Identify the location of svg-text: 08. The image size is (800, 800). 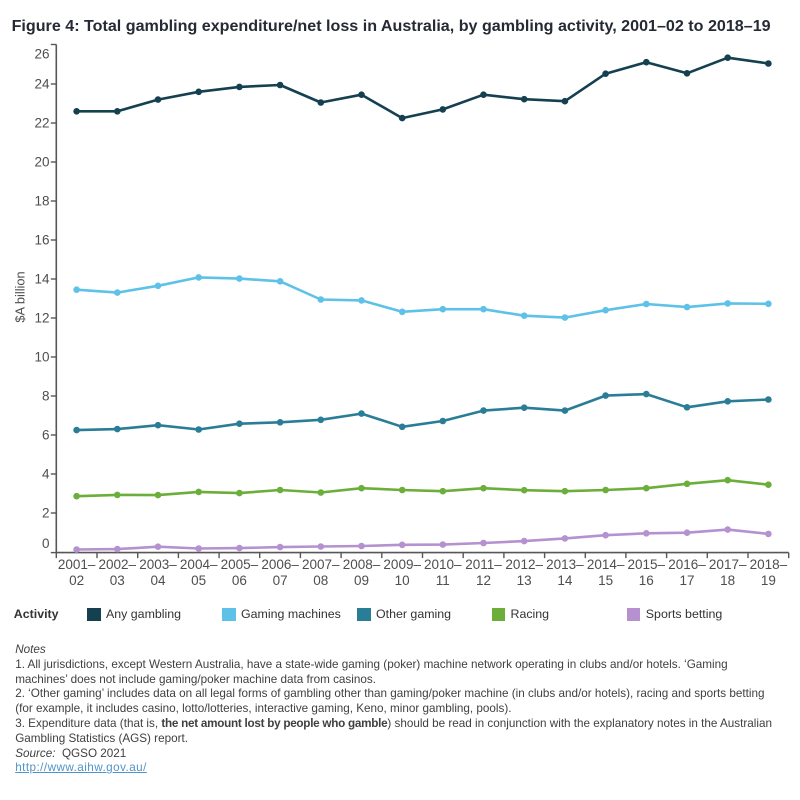
(320, 580).